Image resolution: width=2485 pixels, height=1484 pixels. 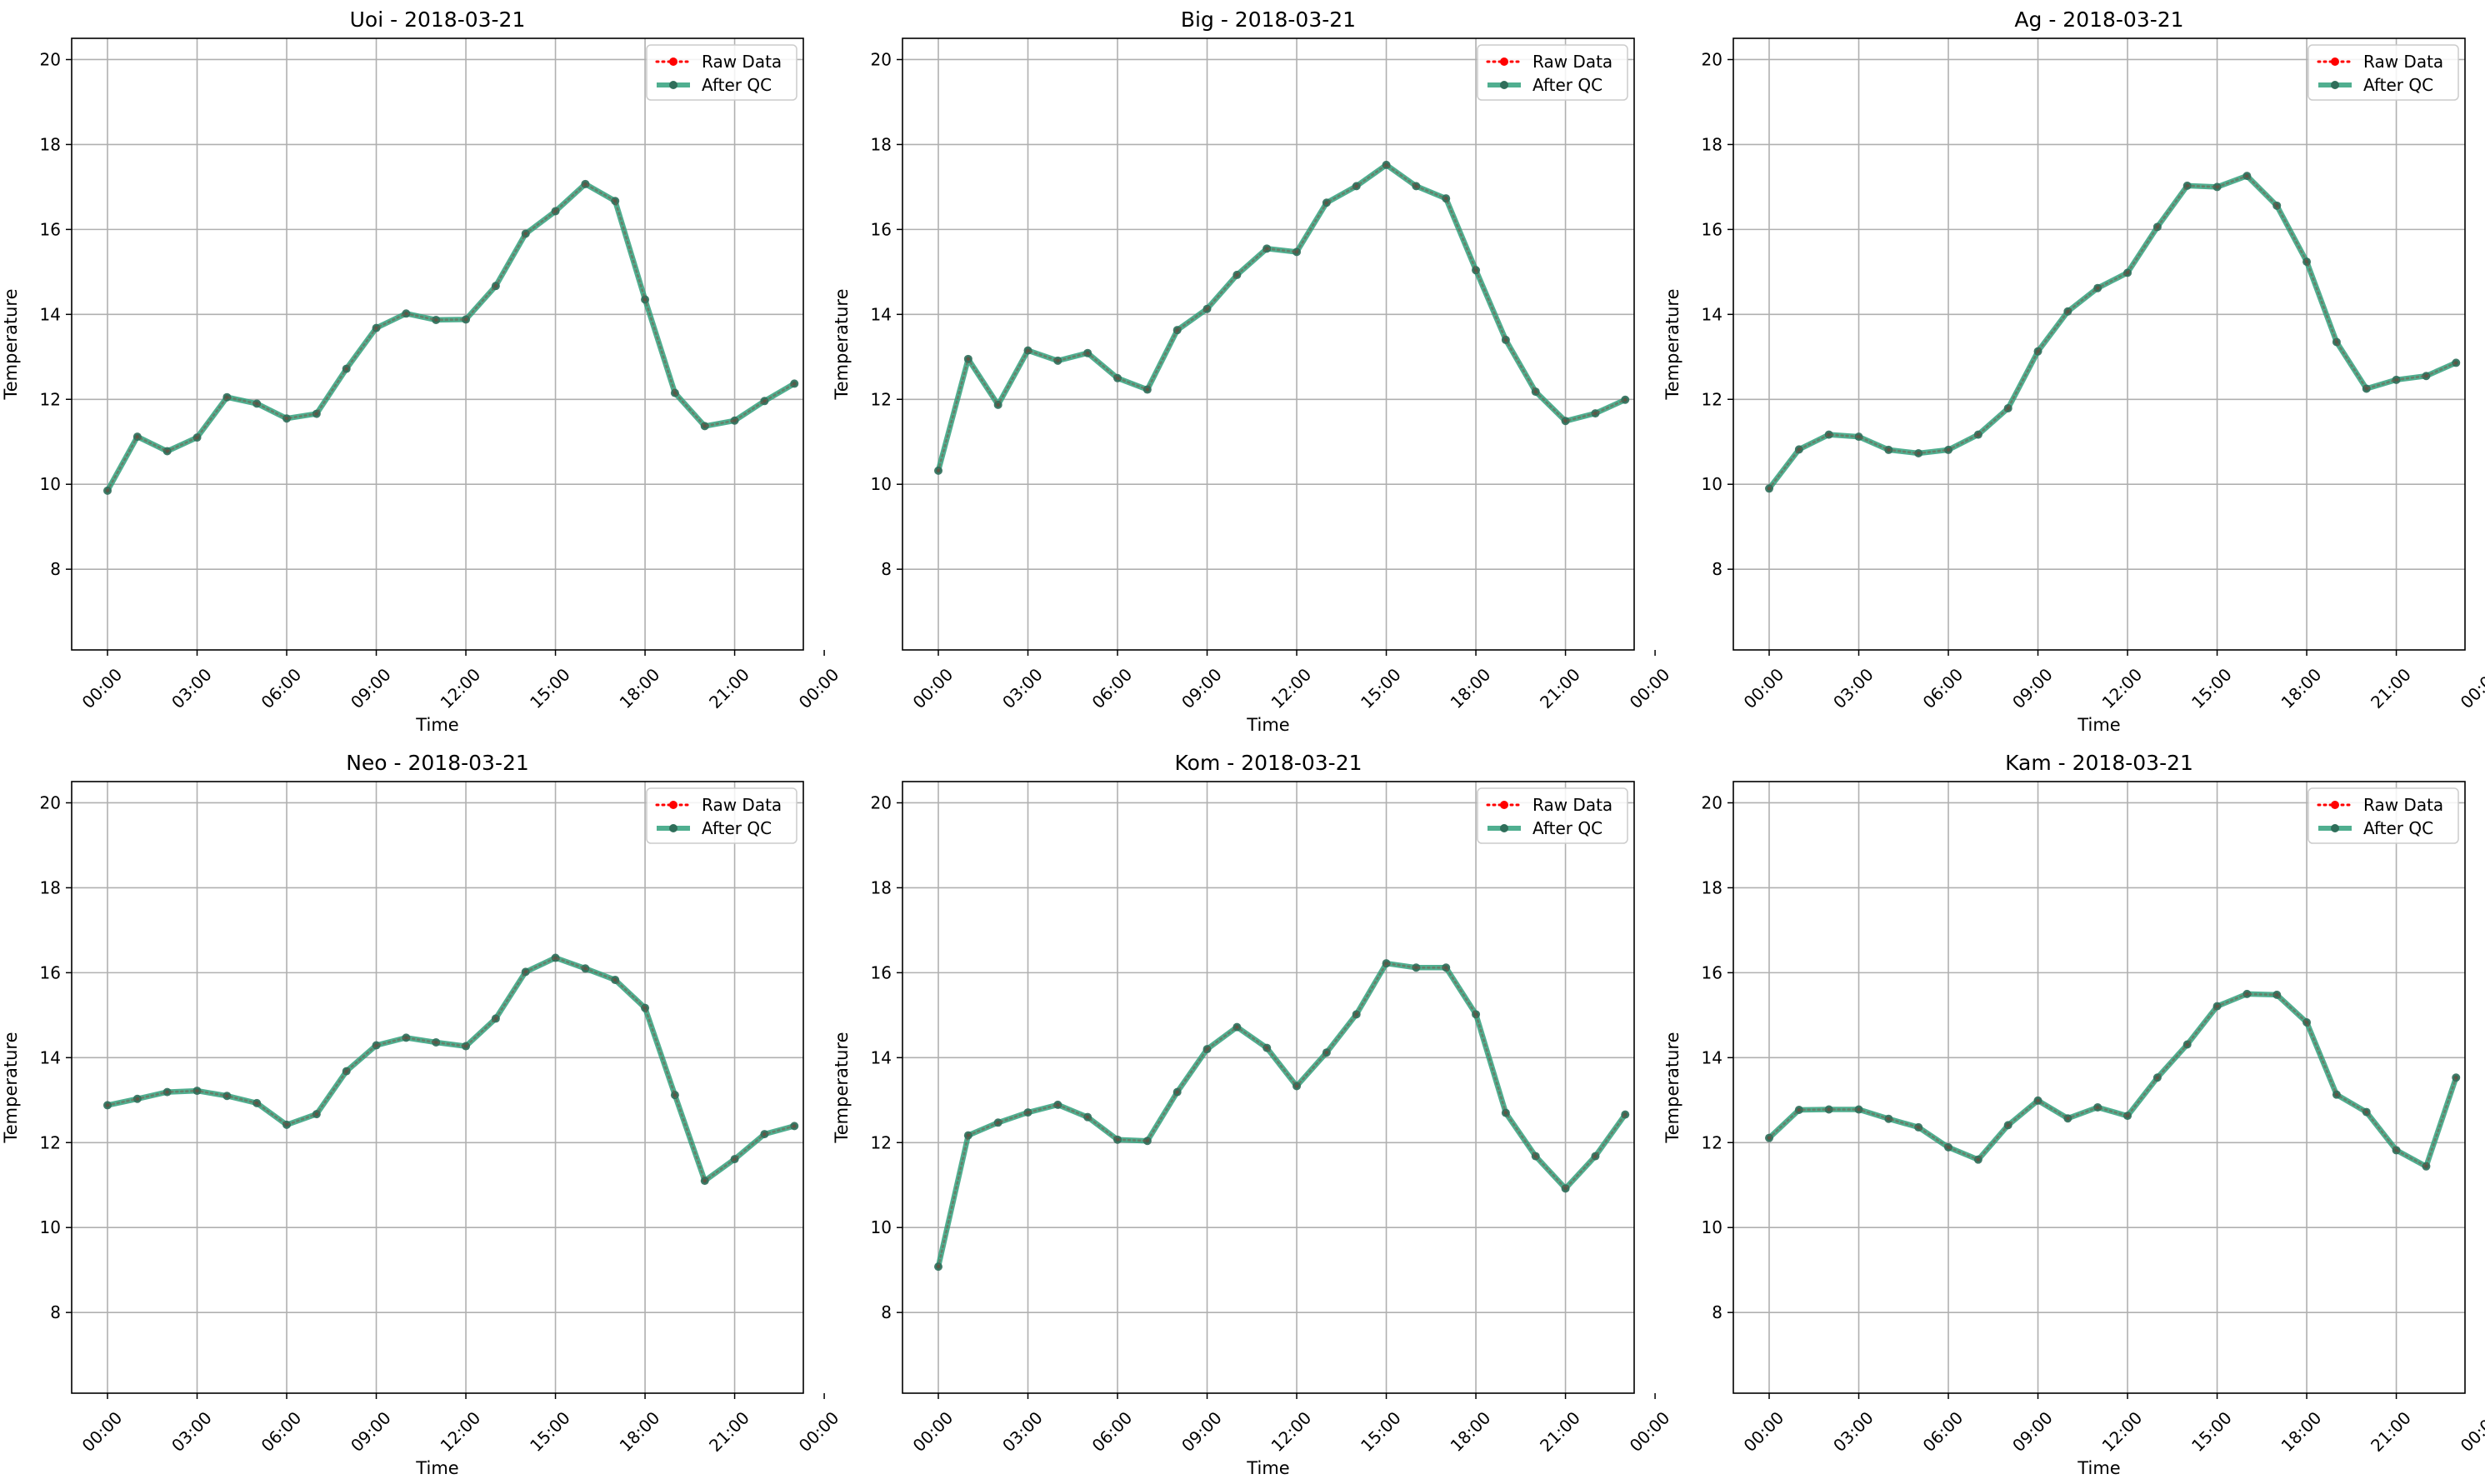 What do you see at coordinates (1560, 1431) in the screenshot?
I see `x-tick-label: 21:00` at bounding box center [1560, 1431].